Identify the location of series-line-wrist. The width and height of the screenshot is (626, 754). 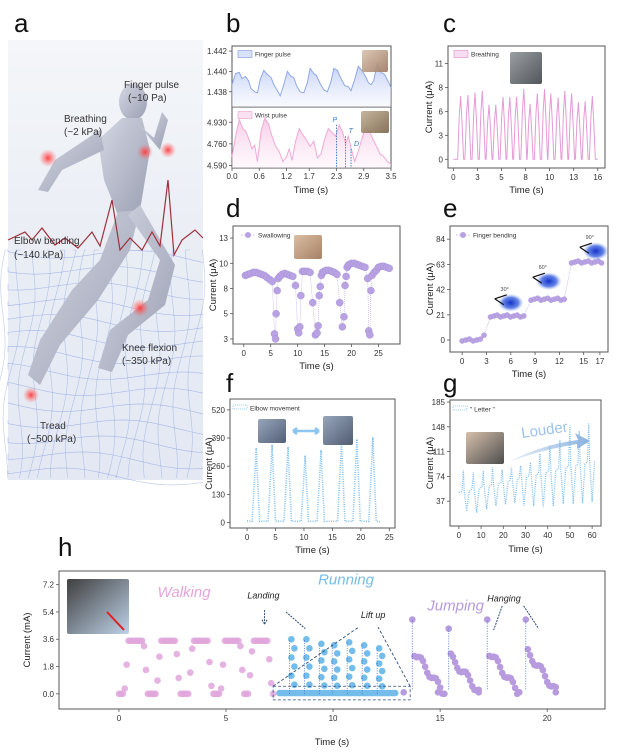
(311, 141).